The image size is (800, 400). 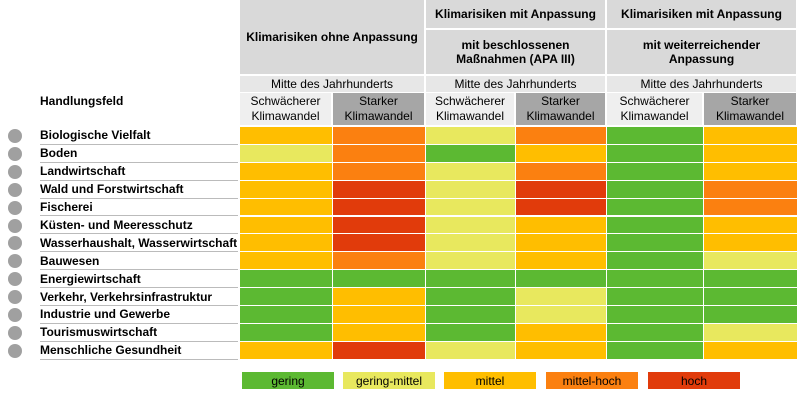 I want to click on legend-item: mittel-hoch, so click(x=592, y=380).